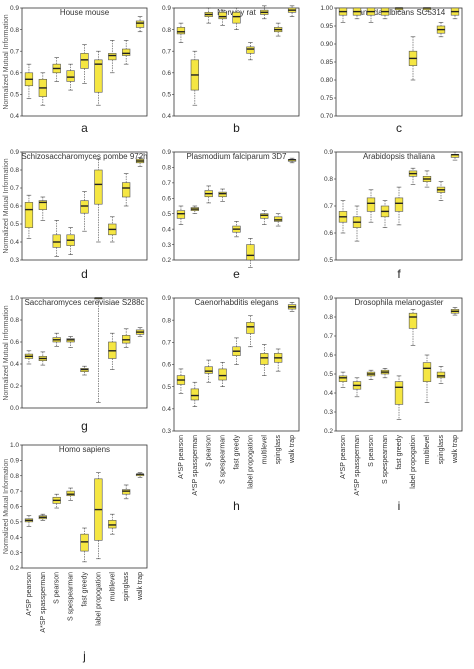 The width and height of the screenshot is (474, 669). I want to click on plot-frame, so click(84, 353).